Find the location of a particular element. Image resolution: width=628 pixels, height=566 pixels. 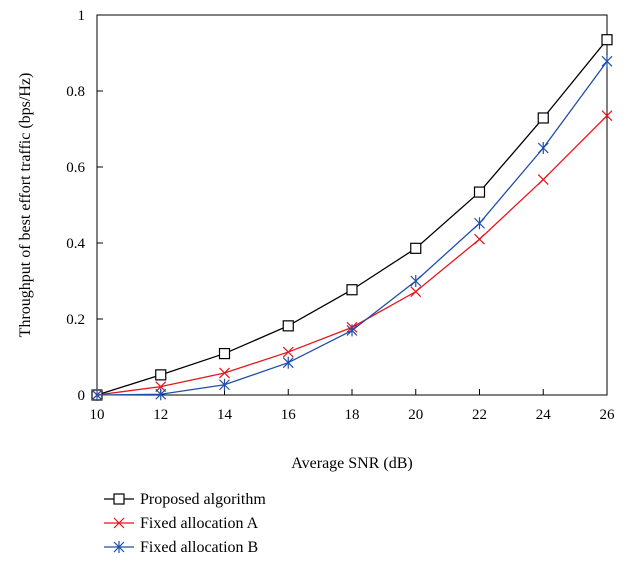

x-tick-label: 22 is located at coordinates (479, 415).